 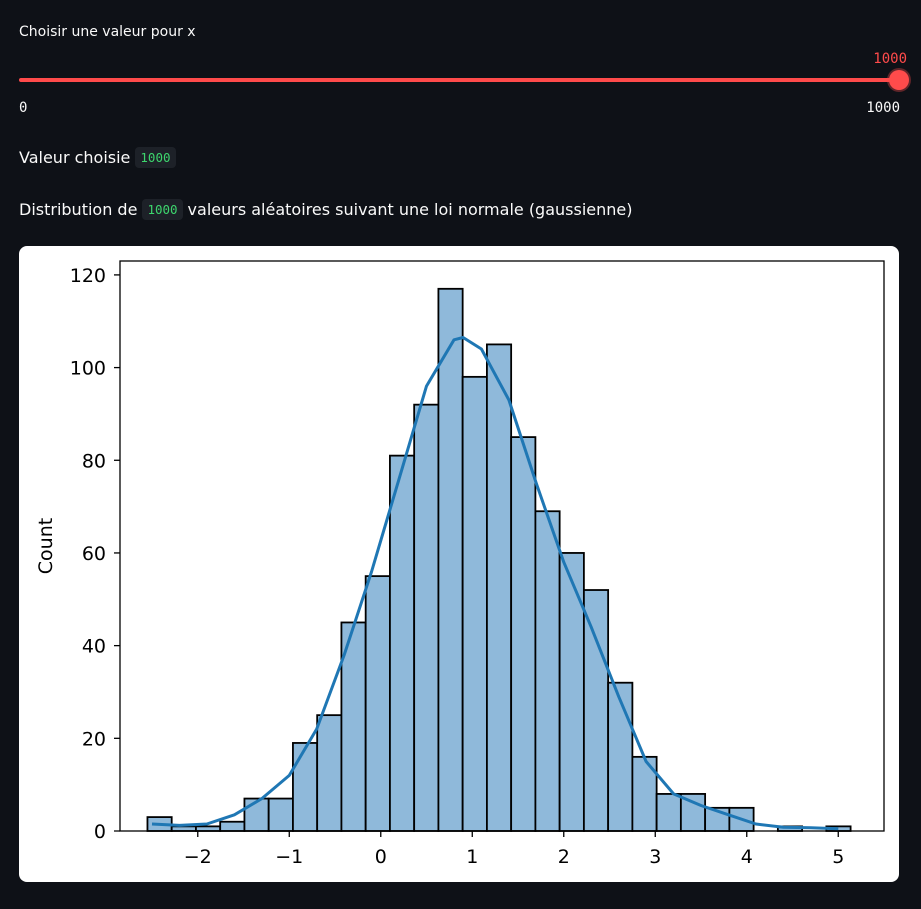 I want to click on chosen-value-prefix: Valeur choisie, so click(x=75, y=157).